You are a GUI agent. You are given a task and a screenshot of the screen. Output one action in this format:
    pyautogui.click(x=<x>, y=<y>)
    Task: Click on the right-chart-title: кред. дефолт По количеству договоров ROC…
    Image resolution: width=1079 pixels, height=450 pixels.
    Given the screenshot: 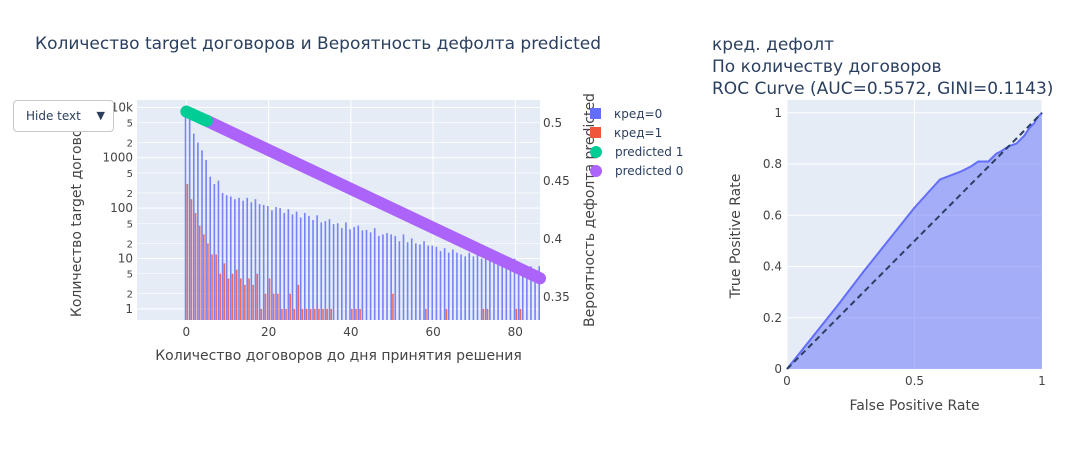 What is the action you would take?
    pyautogui.click(x=882, y=67)
    